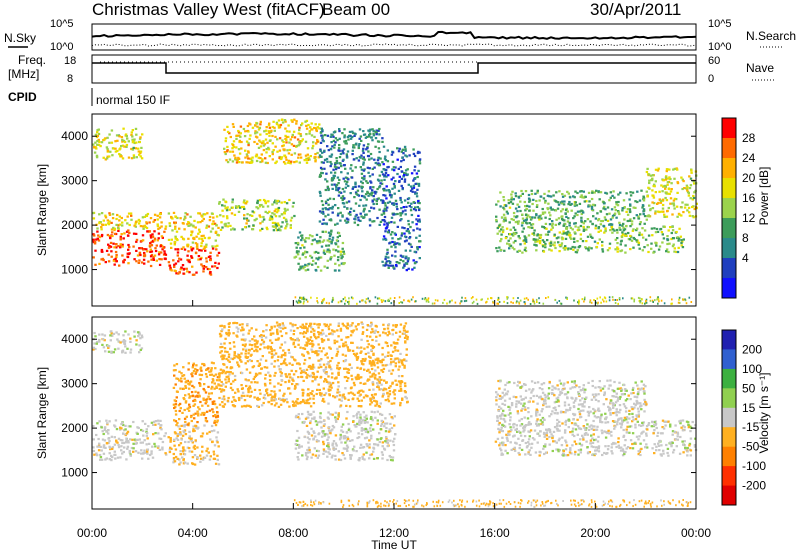 The image size is (800, 554). I want to click on colorbar-swatch, so click(729, 208).